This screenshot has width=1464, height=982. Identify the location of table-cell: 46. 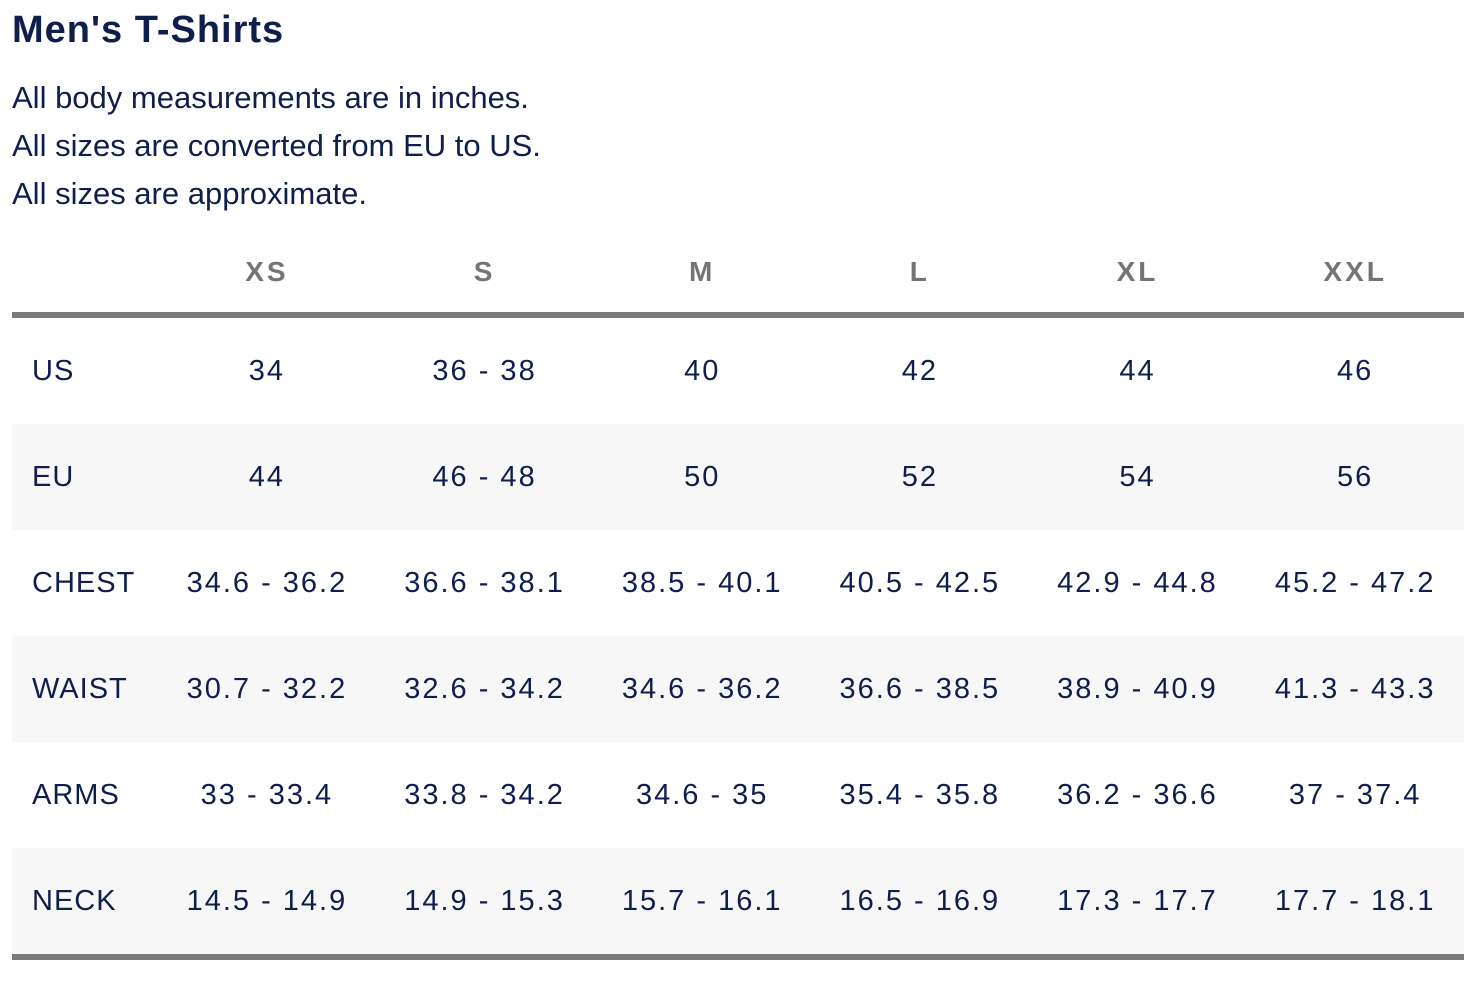
(1355, 370).